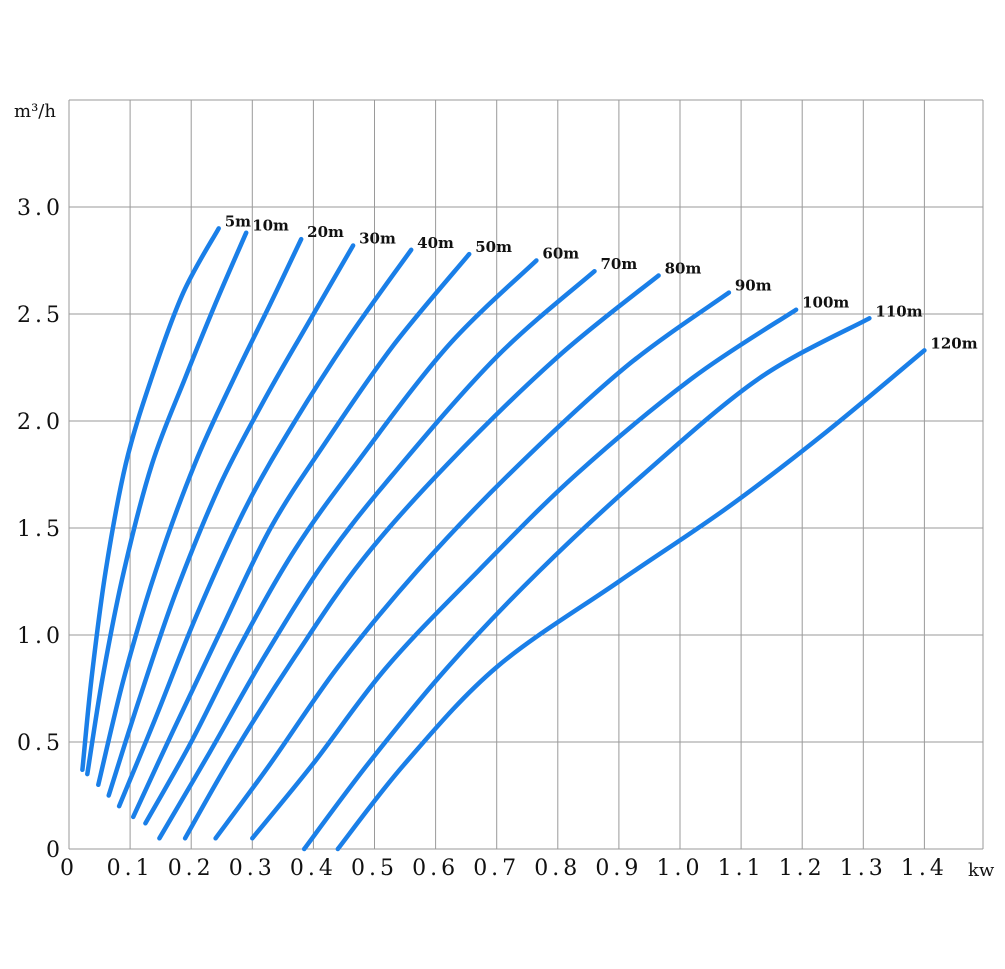 This screenshot has height=969, width=1005. I want to click on x-tick-label: 0.7, so click(496, 868).